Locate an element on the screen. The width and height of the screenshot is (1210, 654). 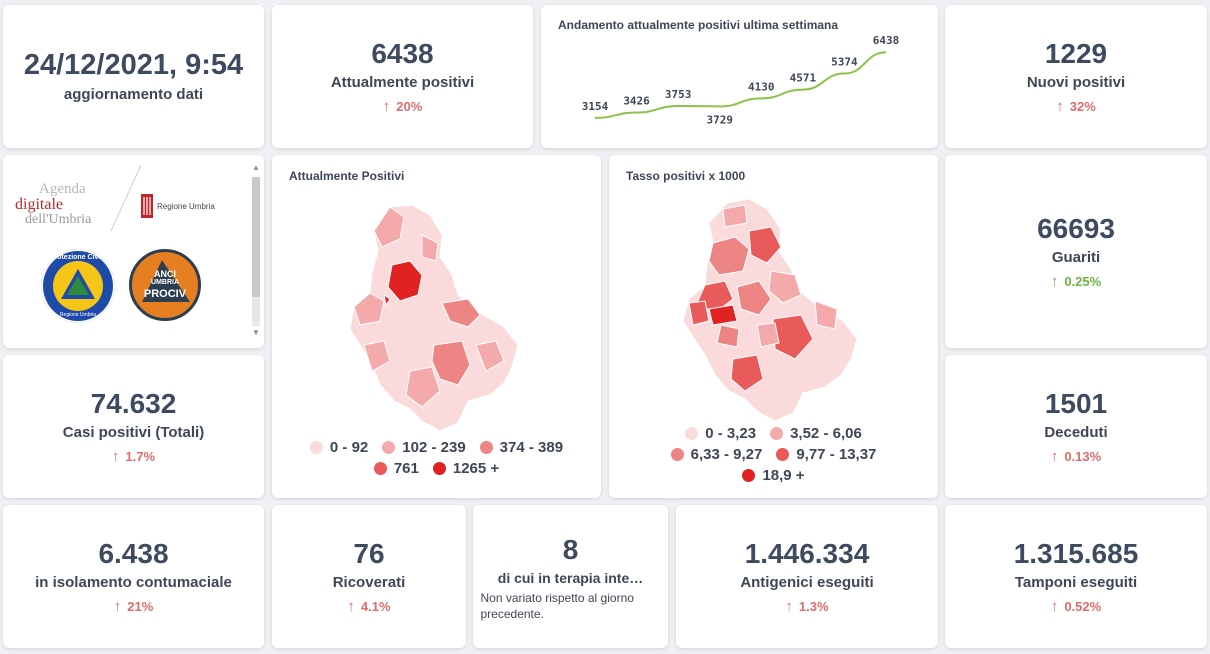
map-positivi-title: Attualmente Positivi is located at coordinates (347, 176).